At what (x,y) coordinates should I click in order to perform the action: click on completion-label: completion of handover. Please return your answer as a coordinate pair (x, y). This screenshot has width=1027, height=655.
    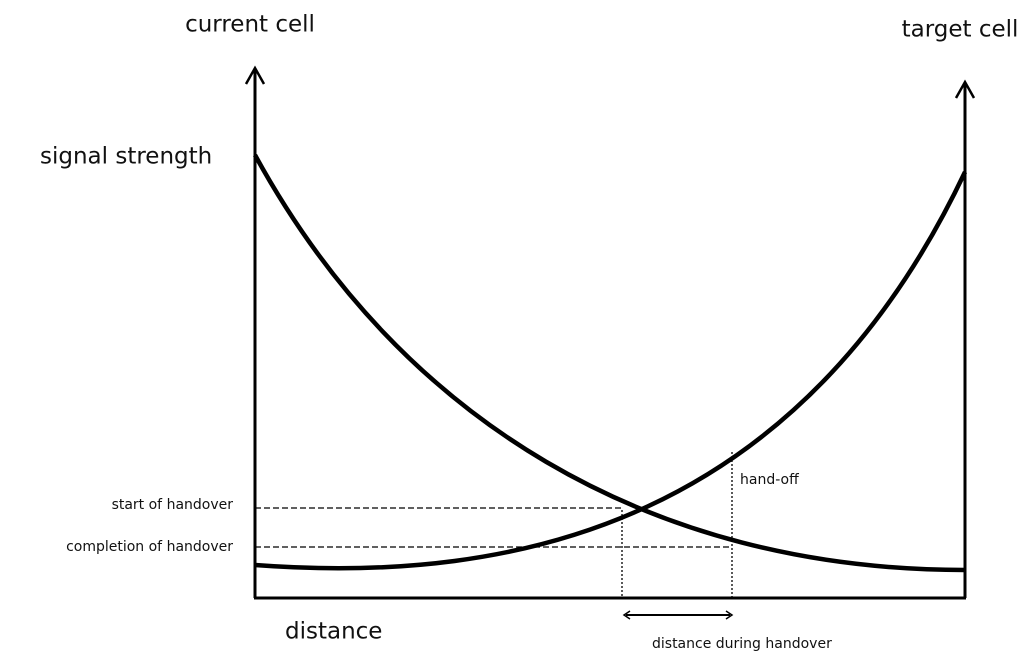
    Looking at the image, I should click on (149, 547).